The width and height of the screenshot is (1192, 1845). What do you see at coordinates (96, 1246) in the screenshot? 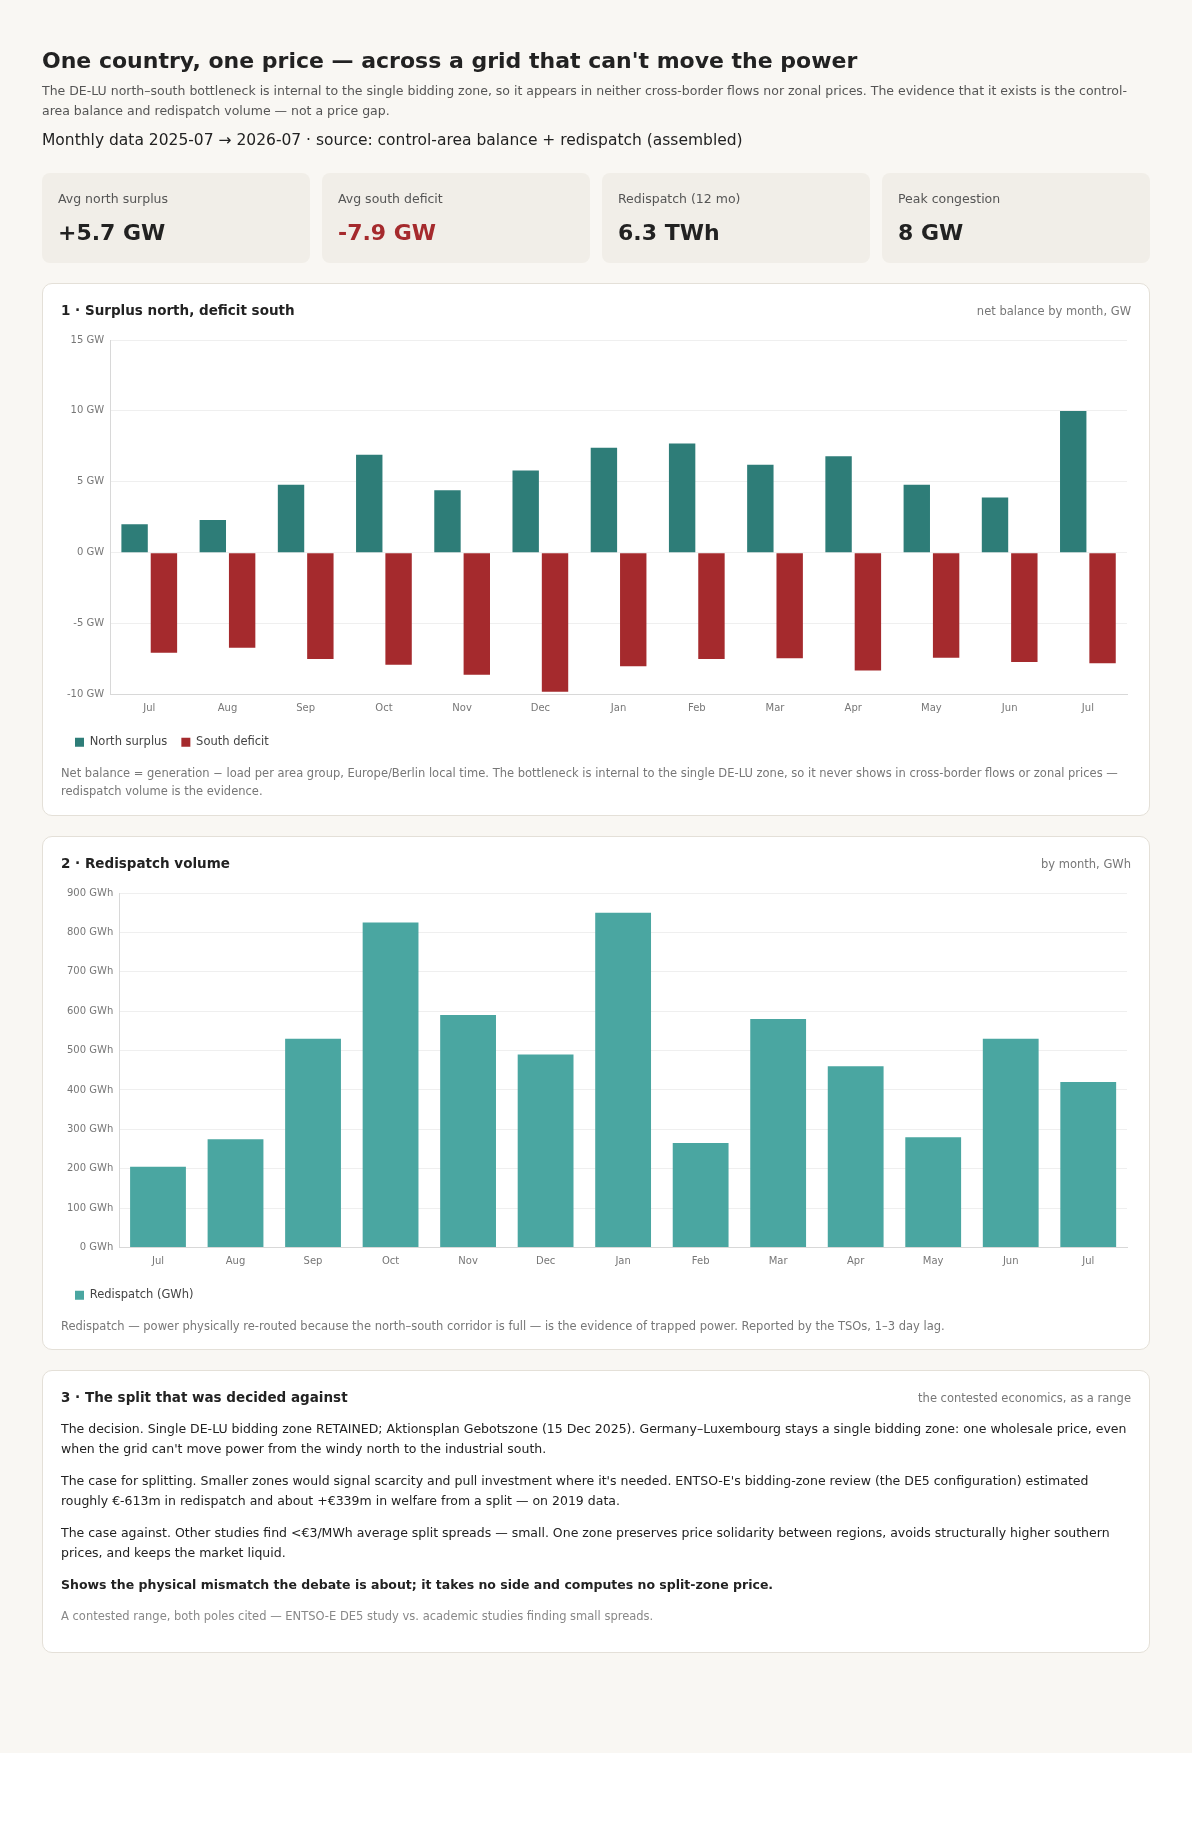
I see `y-tick-label: 0 GWh` at bounding box center [96, 1246].